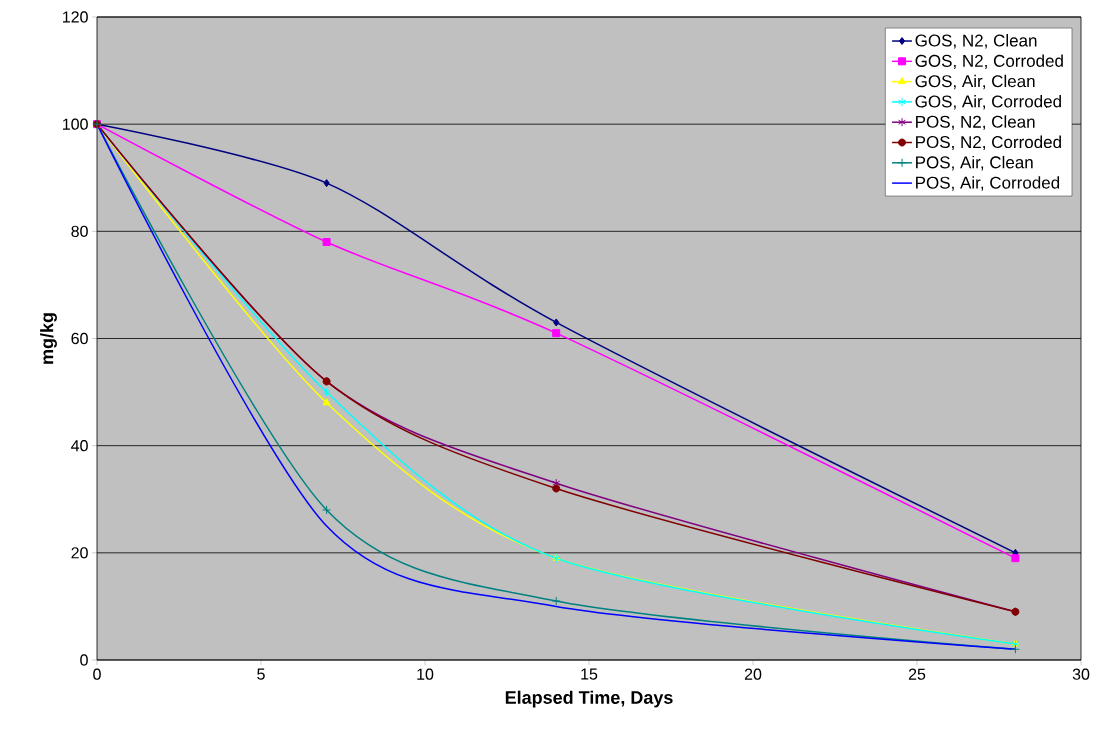 Image resolution: width=1097 pixels, height=753 pixels. Describe the element at coordinates (589, 699) in the screenshot. I see `x-axis-title: Elapsed Time, Days` at that location.